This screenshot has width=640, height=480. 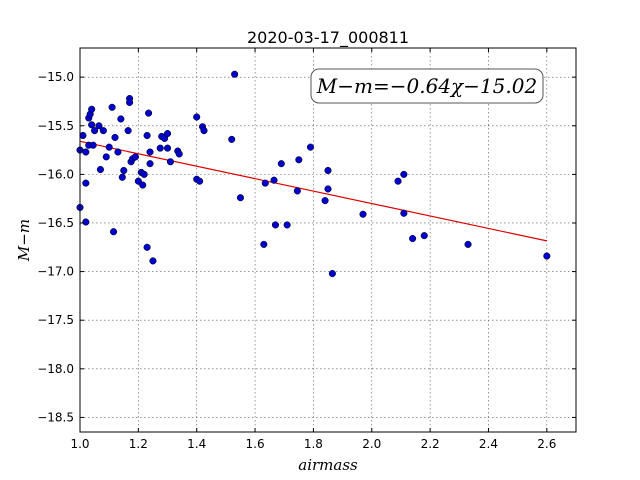 What do you see at coordinates (55, 247) in the screenshot?
I see `y-tick-labels: −15.0 −15.5 −16.0 −16.5 −17.0 −17.5 −18.0 −18.5` at bounding box center [55, 247].